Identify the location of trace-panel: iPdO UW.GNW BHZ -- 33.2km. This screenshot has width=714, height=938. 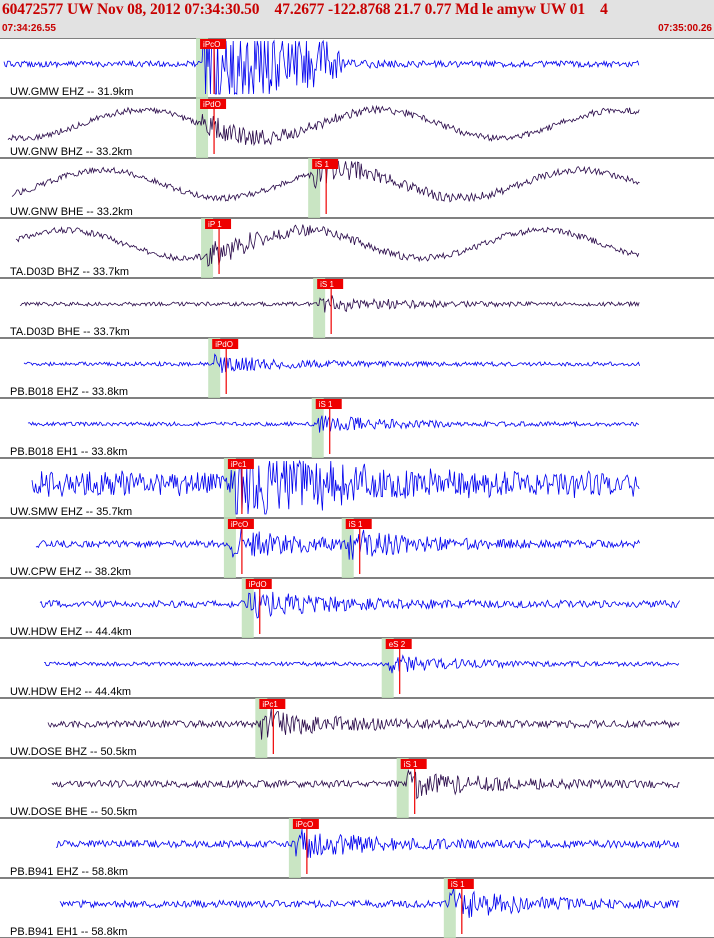
(323, 128).